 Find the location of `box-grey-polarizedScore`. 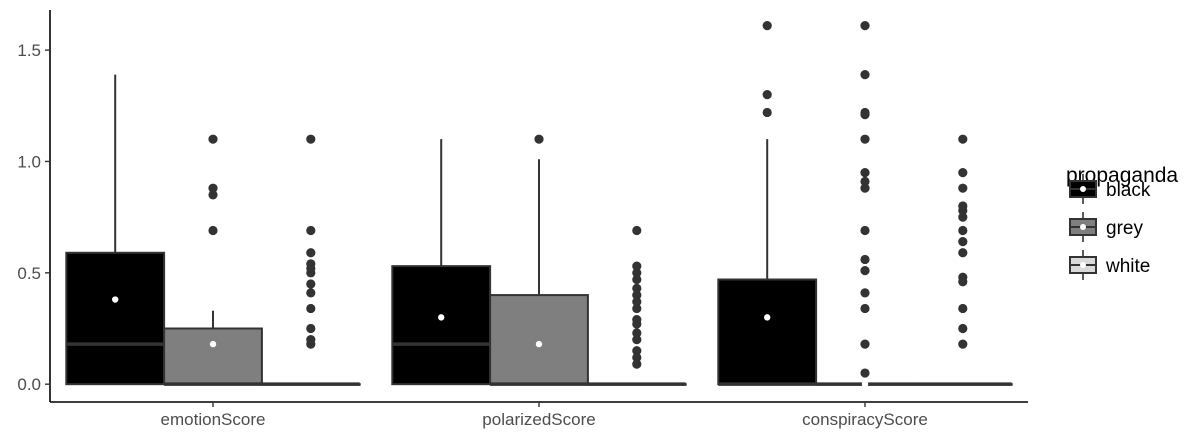

box-grey-polarizedScore is located at coordinates (539, 340).